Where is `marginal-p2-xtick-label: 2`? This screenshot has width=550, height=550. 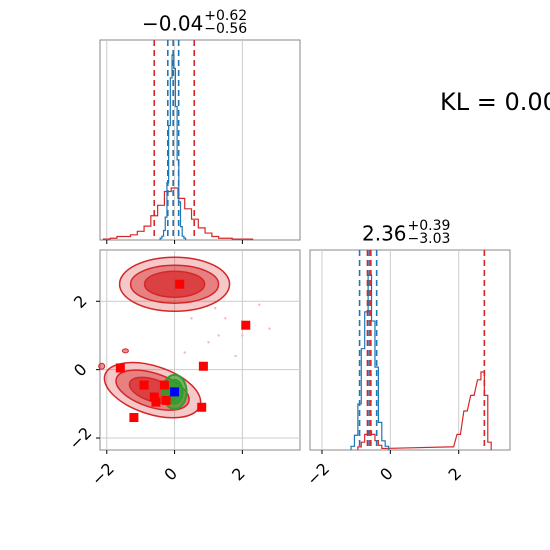
marginal-p2-xtick-label: 2 is located at coordinates (455, 474).